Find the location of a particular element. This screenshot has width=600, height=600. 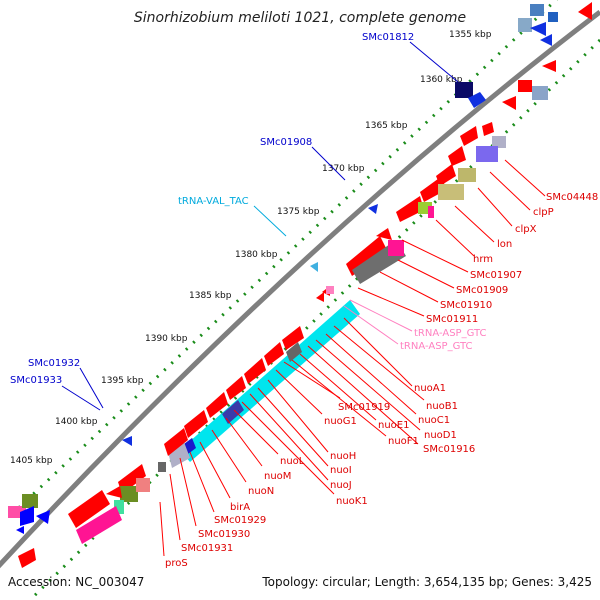

leader-SMc01911 is located at coordinates (391, 302).